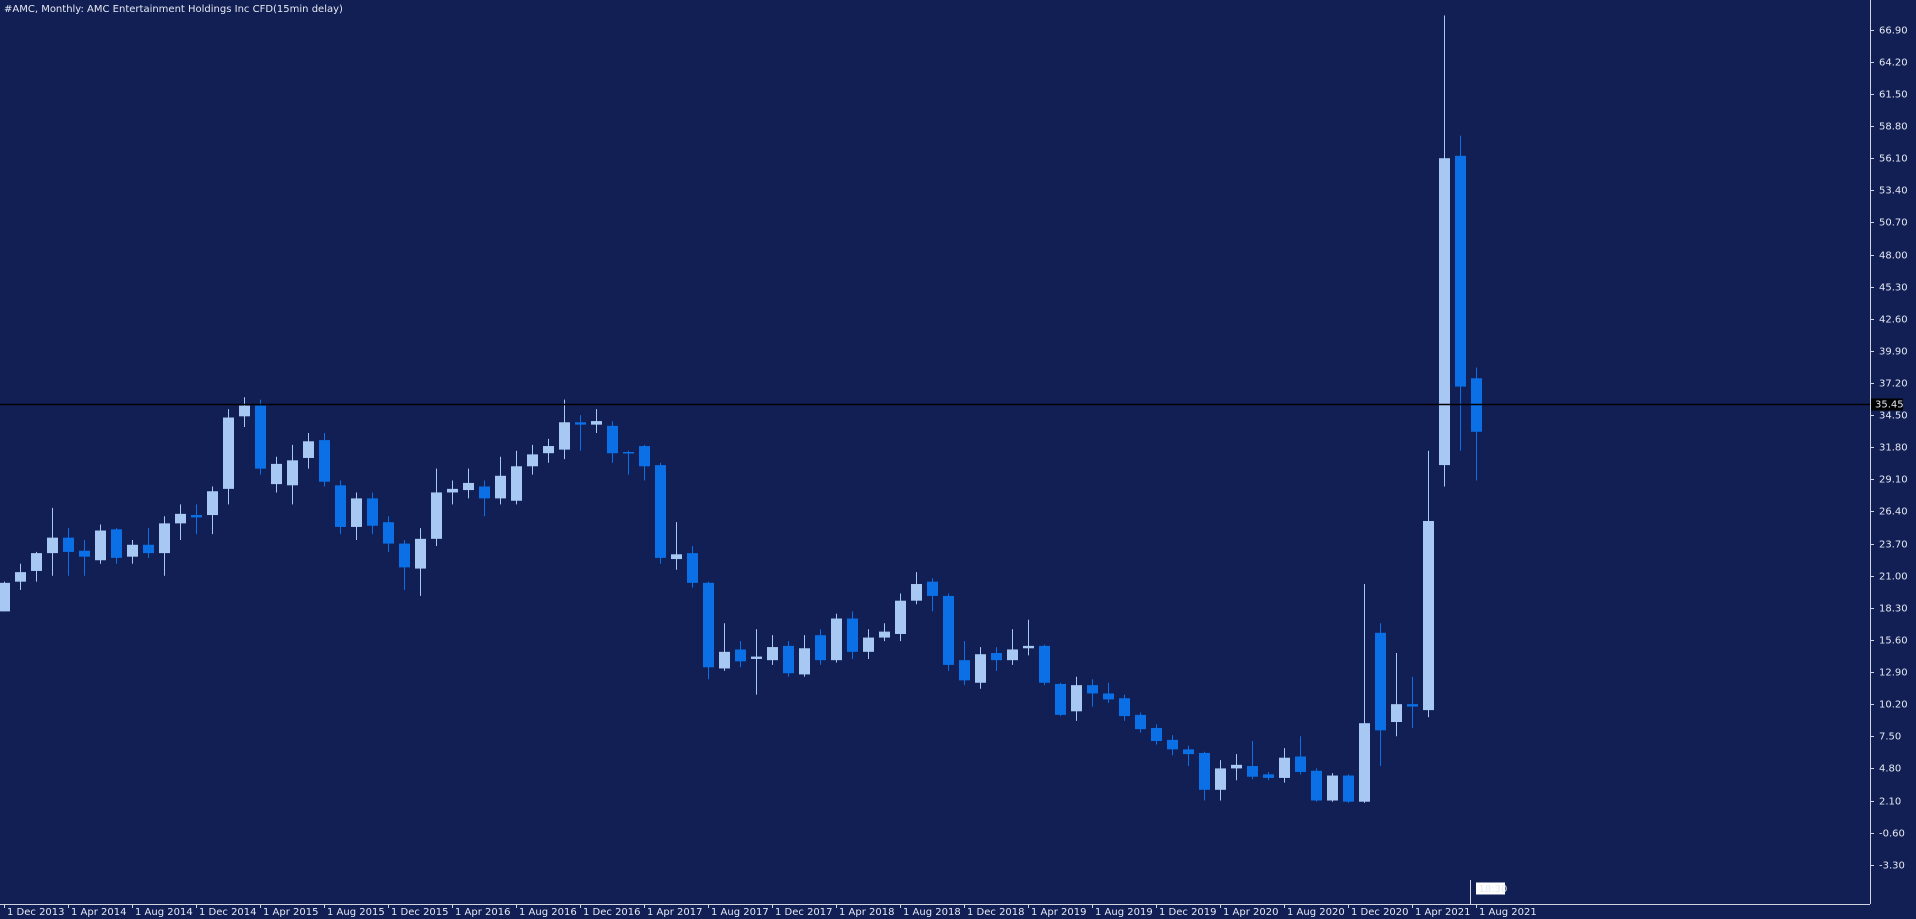 The image size is (1916, 919). What do you see at coordinates (420, 912) in the screenshot?
I see `x-tick-label: 1 Dec 2015` at bounding box center [420, 912].